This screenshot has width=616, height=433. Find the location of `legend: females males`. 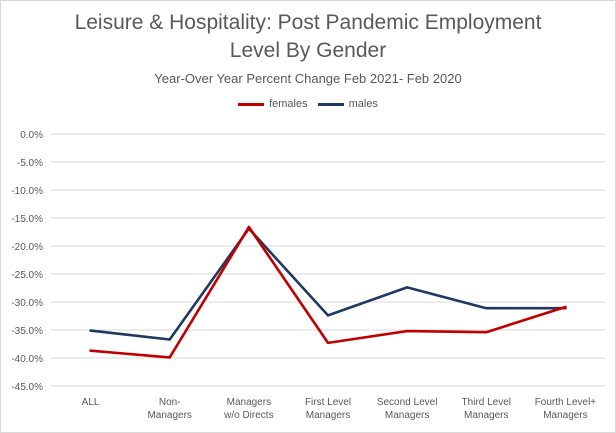

legend: females males is located at coordinates (308, 104).